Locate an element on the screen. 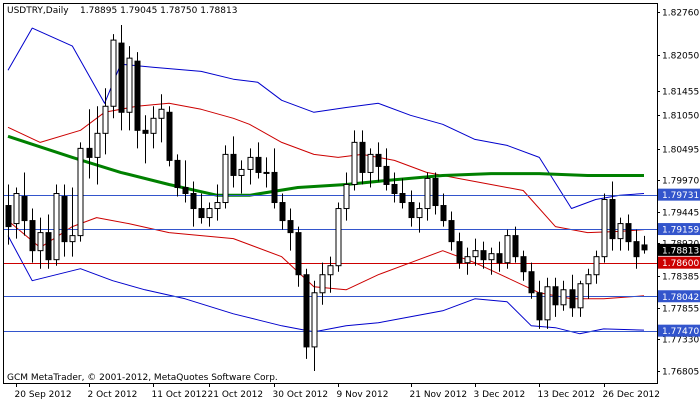 The width and height of the screenshot is (700, 402). x-tick-label: 20 Sep 2012 is located at coordinates (43, 395).